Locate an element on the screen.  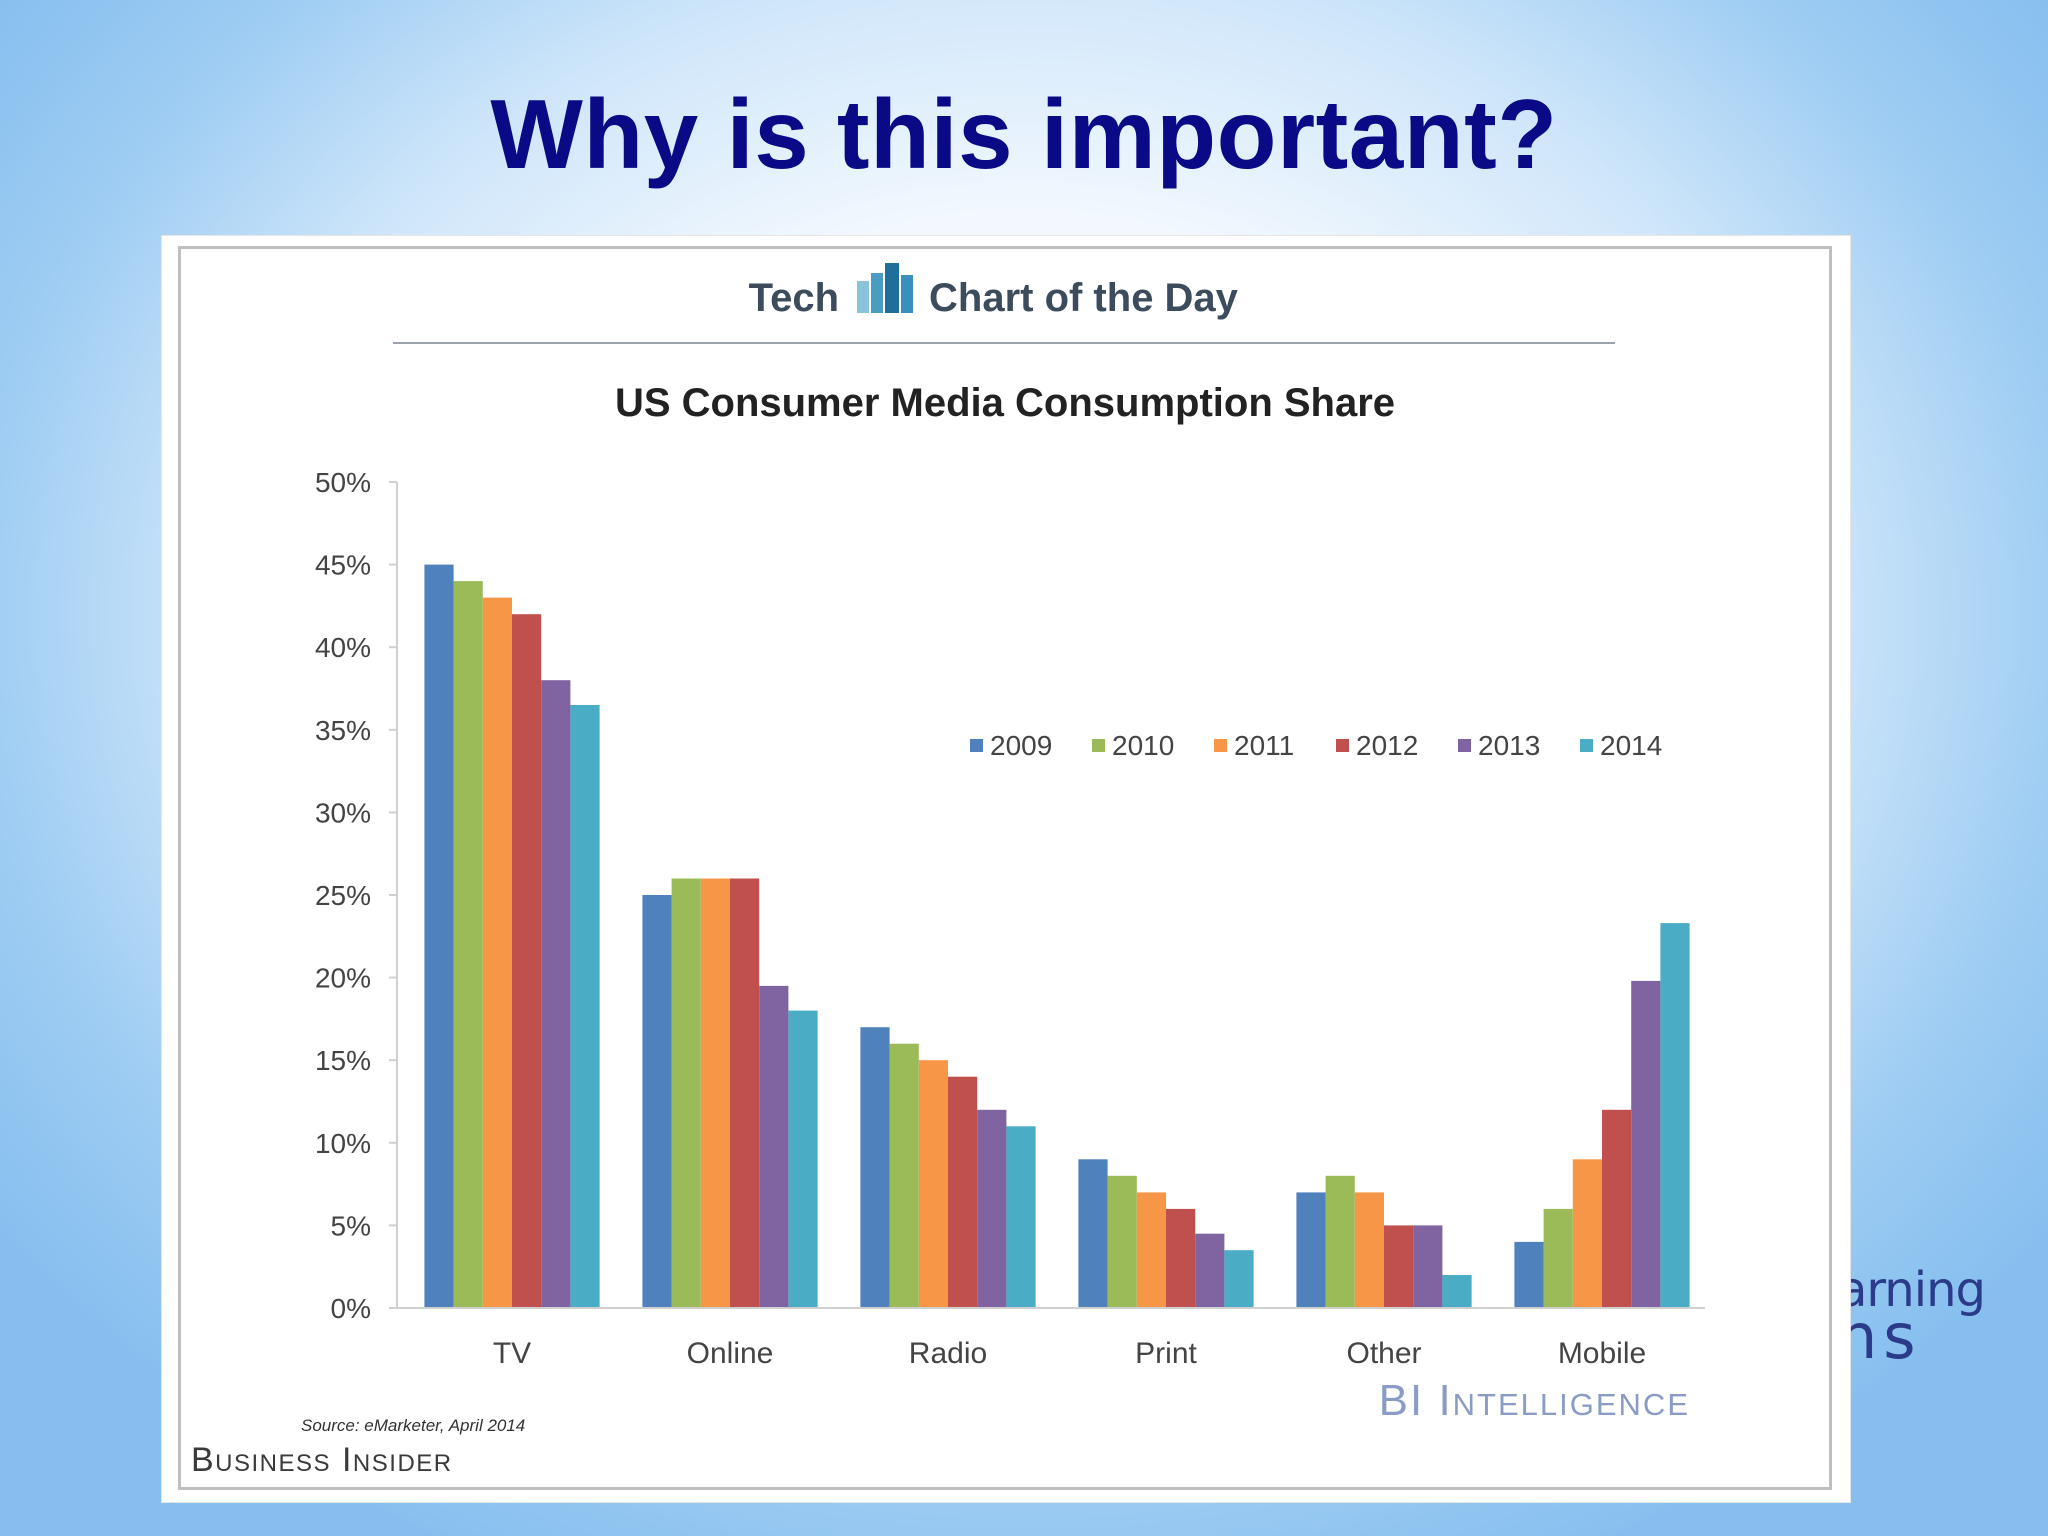
bar-online-2014 is located at coordinates (803, 1159).